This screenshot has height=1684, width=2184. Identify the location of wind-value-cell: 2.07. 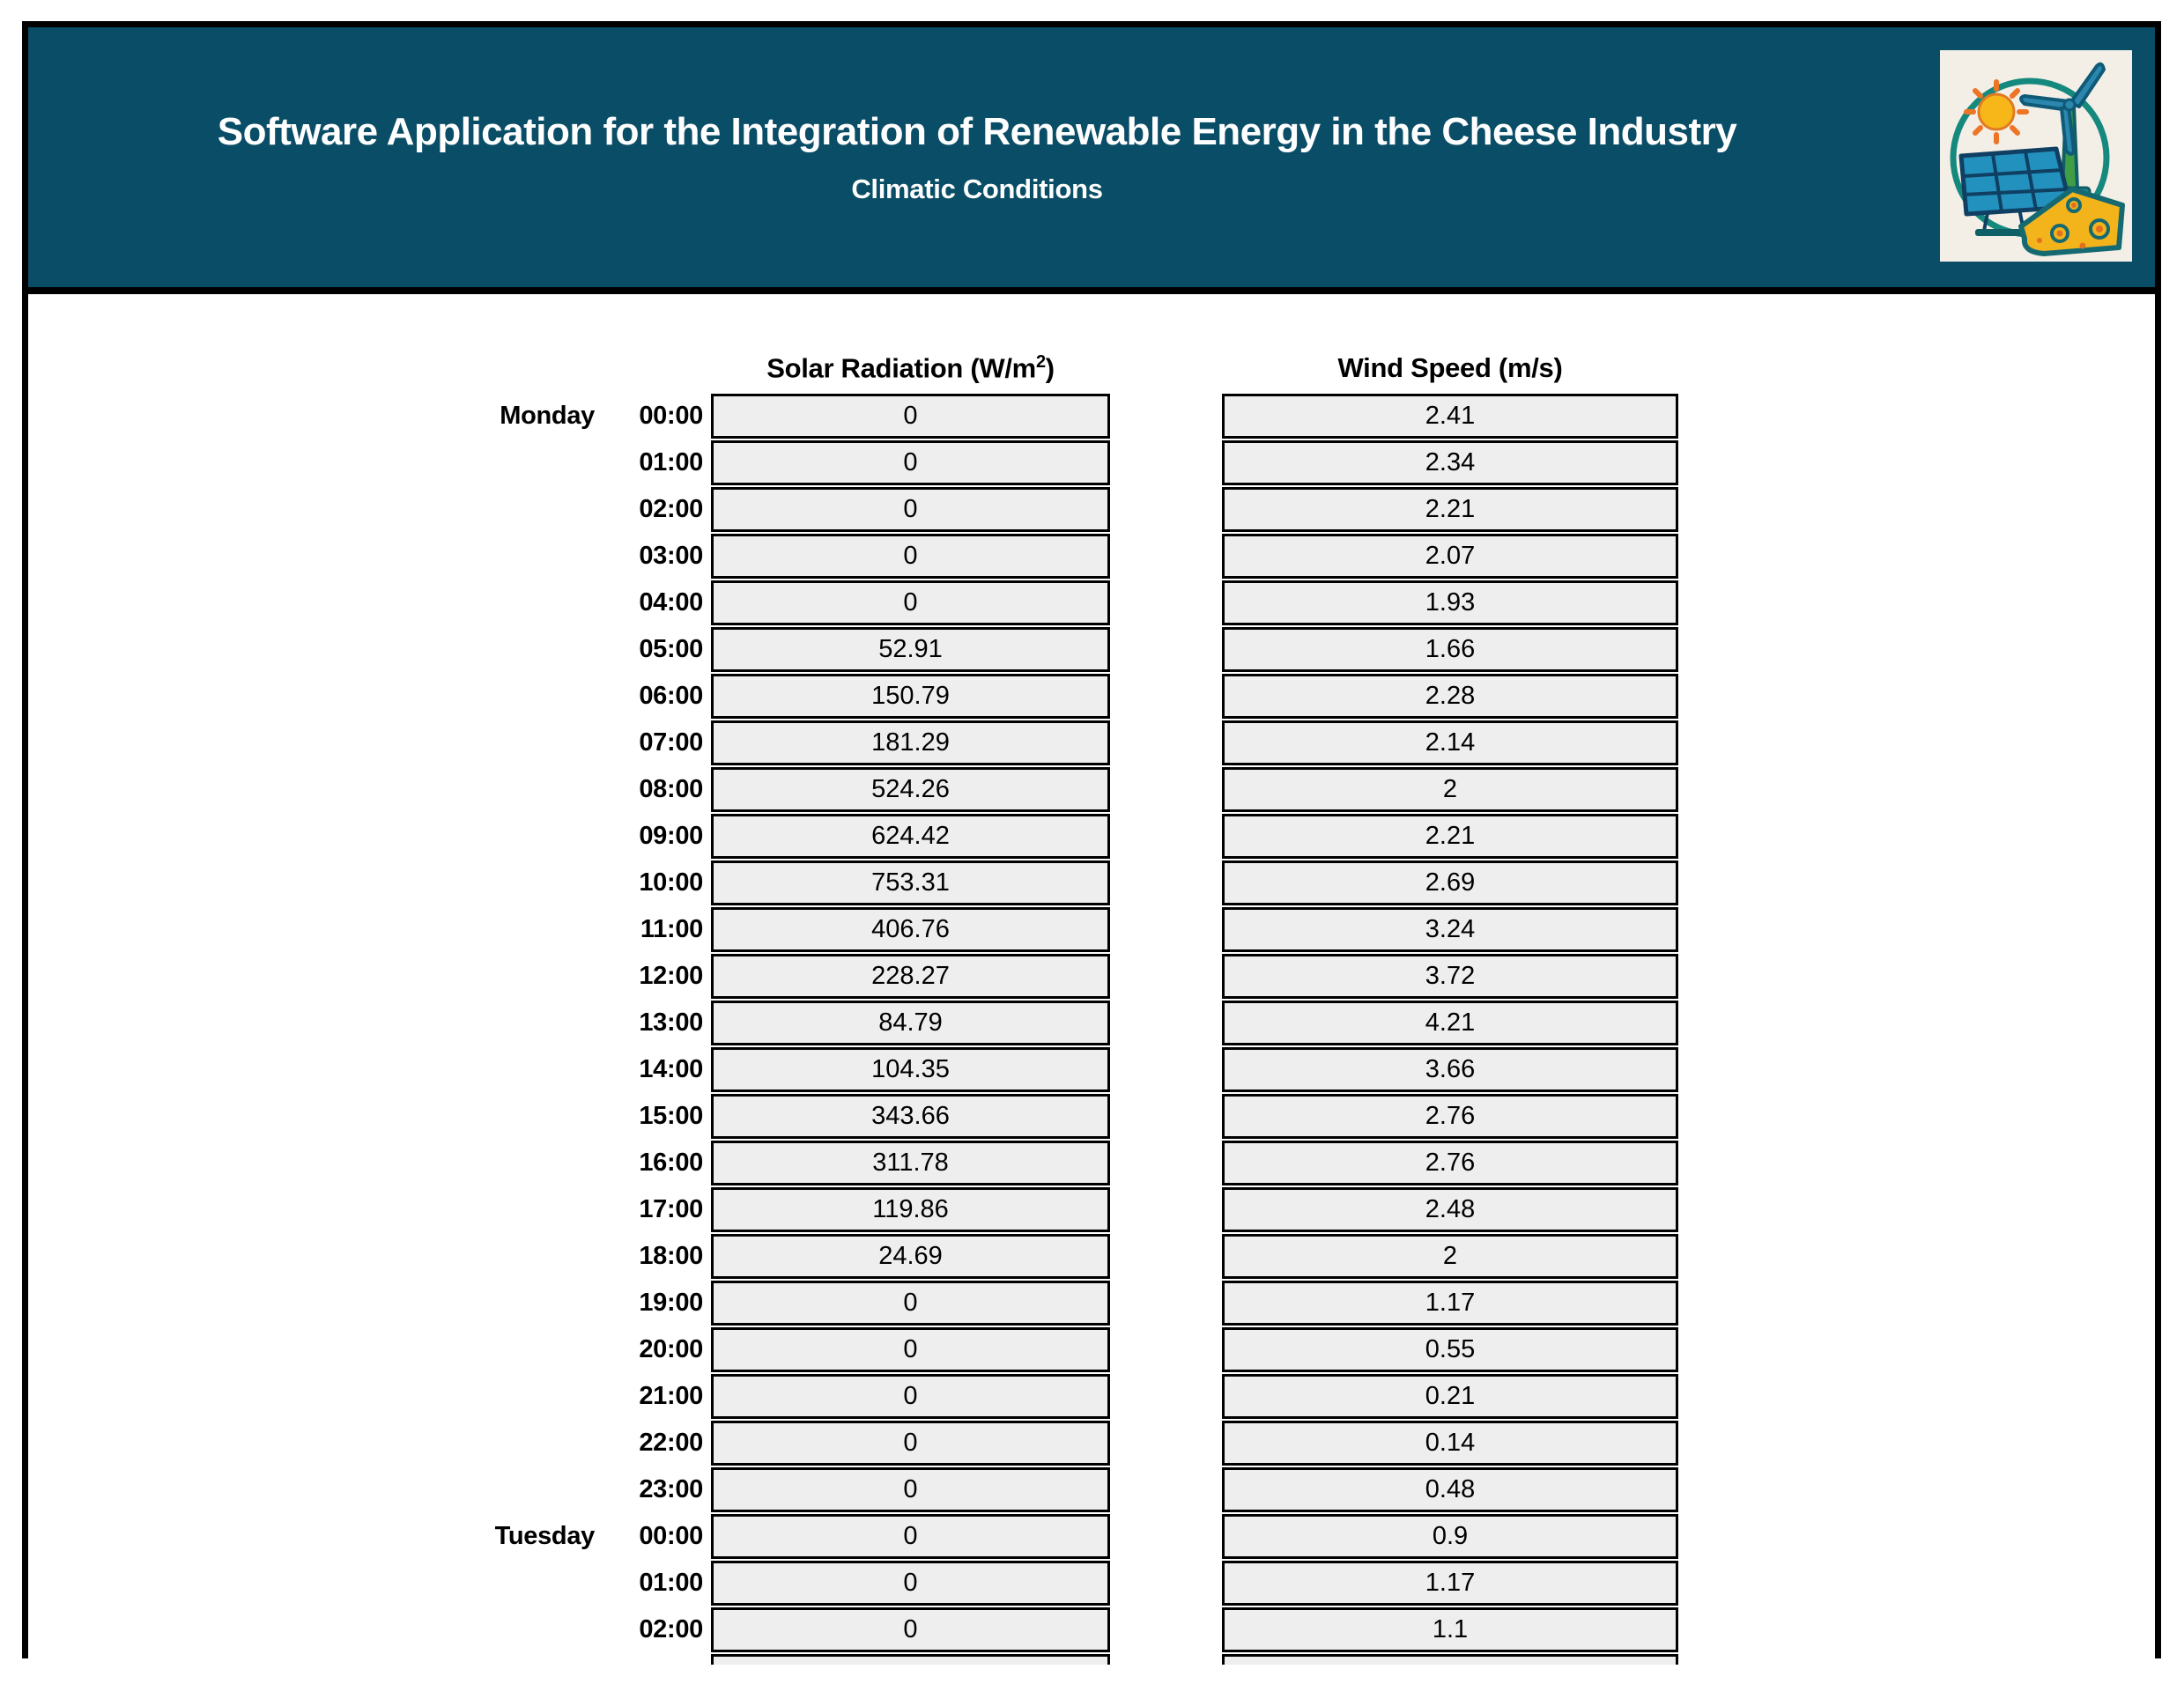
(1450, 556).